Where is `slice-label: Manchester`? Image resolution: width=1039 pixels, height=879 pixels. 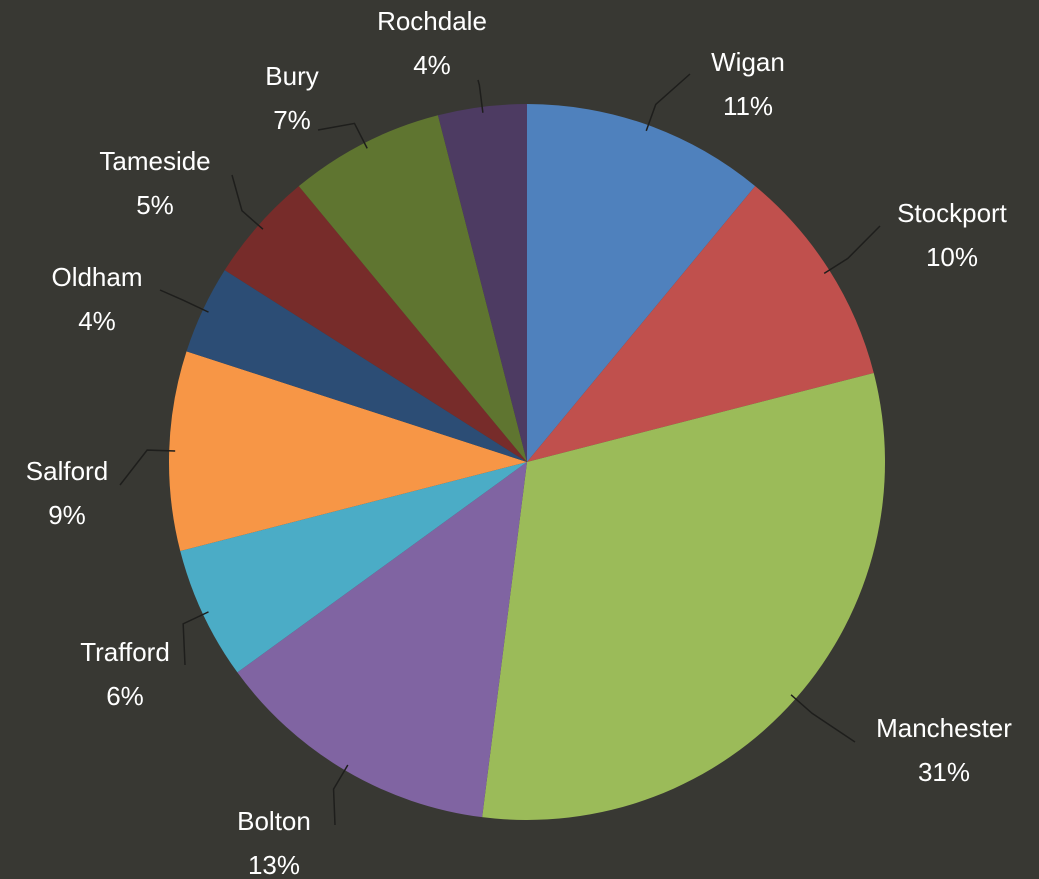 slice-label: Manchester is located at coordinates (944, 728).